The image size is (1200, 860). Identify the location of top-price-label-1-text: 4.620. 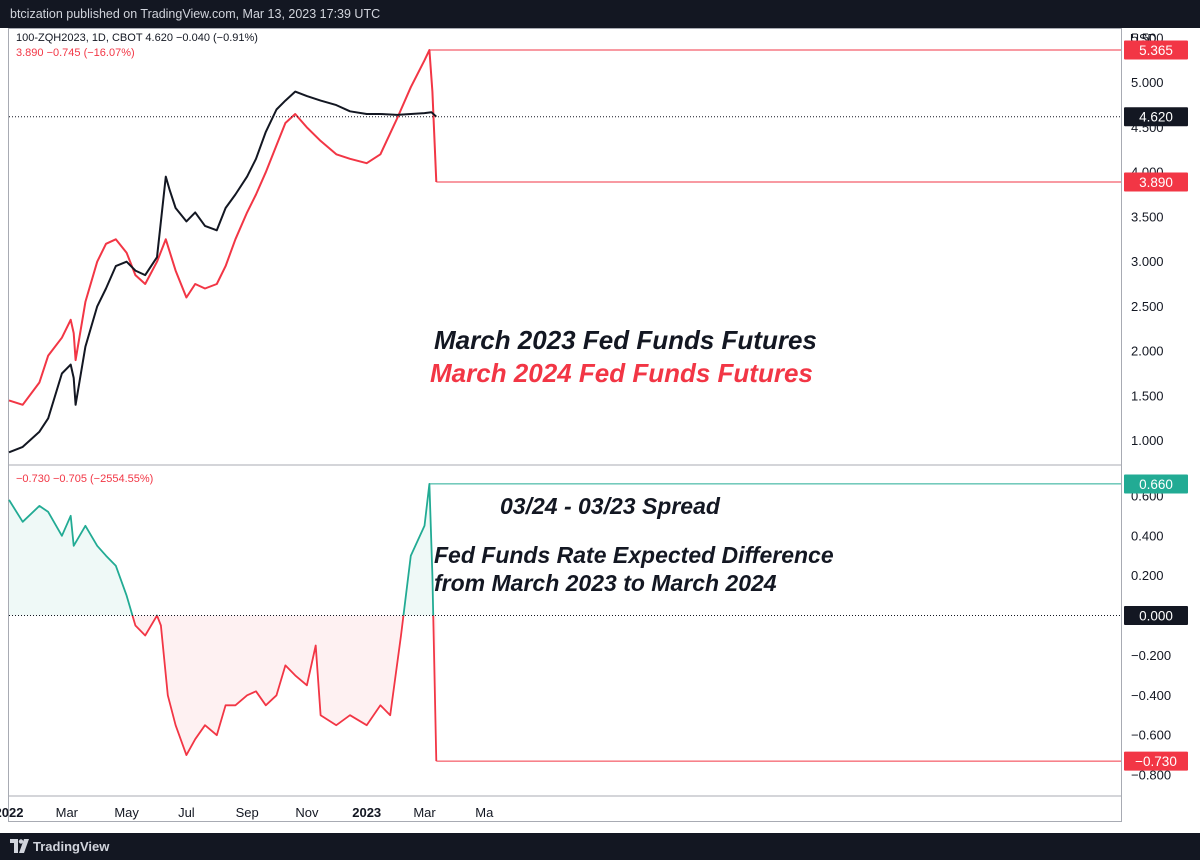
(1156, 117).